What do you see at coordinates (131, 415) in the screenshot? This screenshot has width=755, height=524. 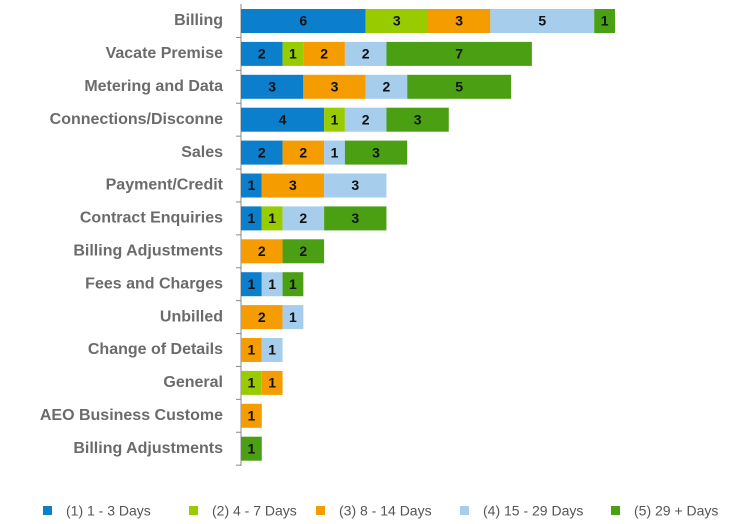 I see `category-label: AEO Business Custome` at bounding box center [131, 415].